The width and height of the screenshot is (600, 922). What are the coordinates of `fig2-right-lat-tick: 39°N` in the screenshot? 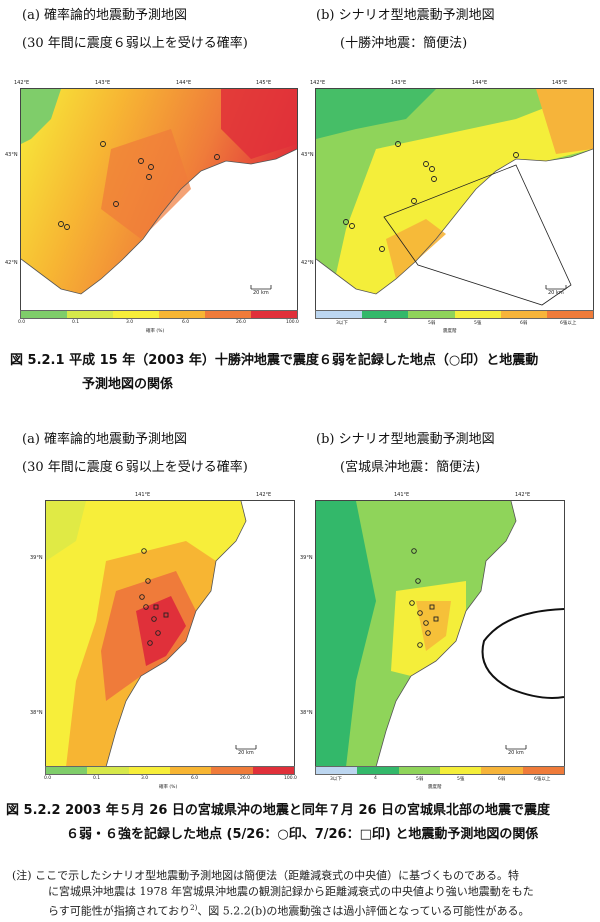 It's located at (306, 558).